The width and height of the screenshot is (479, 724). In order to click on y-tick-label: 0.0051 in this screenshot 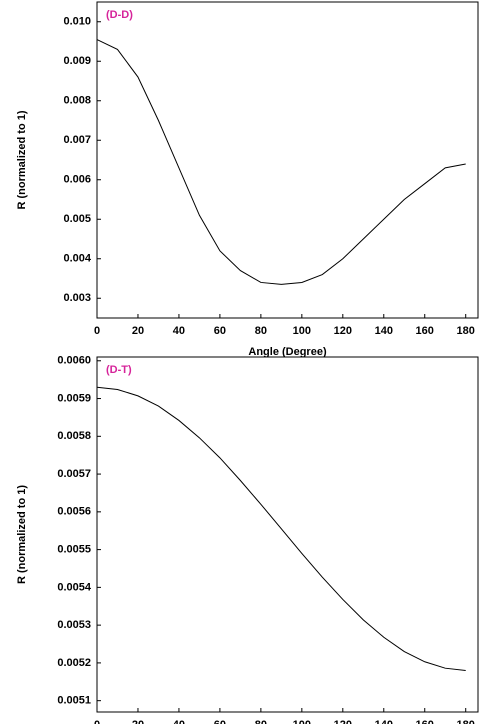, I will do `click(74, 701)`.